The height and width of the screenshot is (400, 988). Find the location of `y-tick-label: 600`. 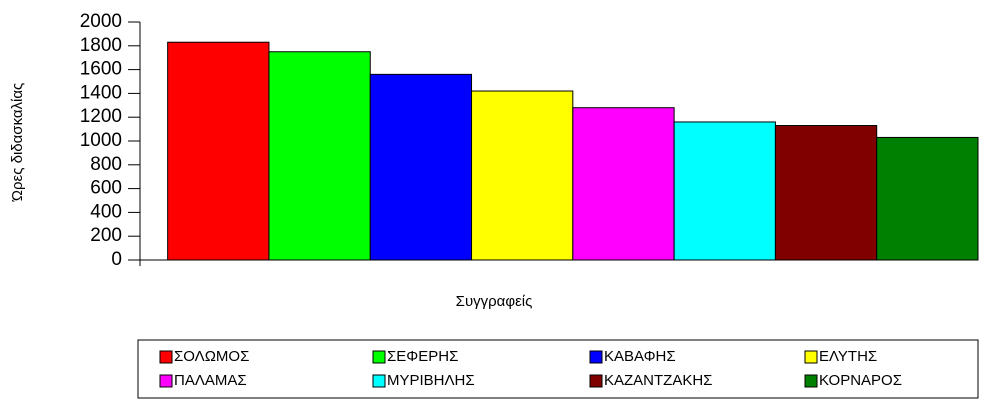

y-tick-label: 600 is located at coordinates (106, 188).